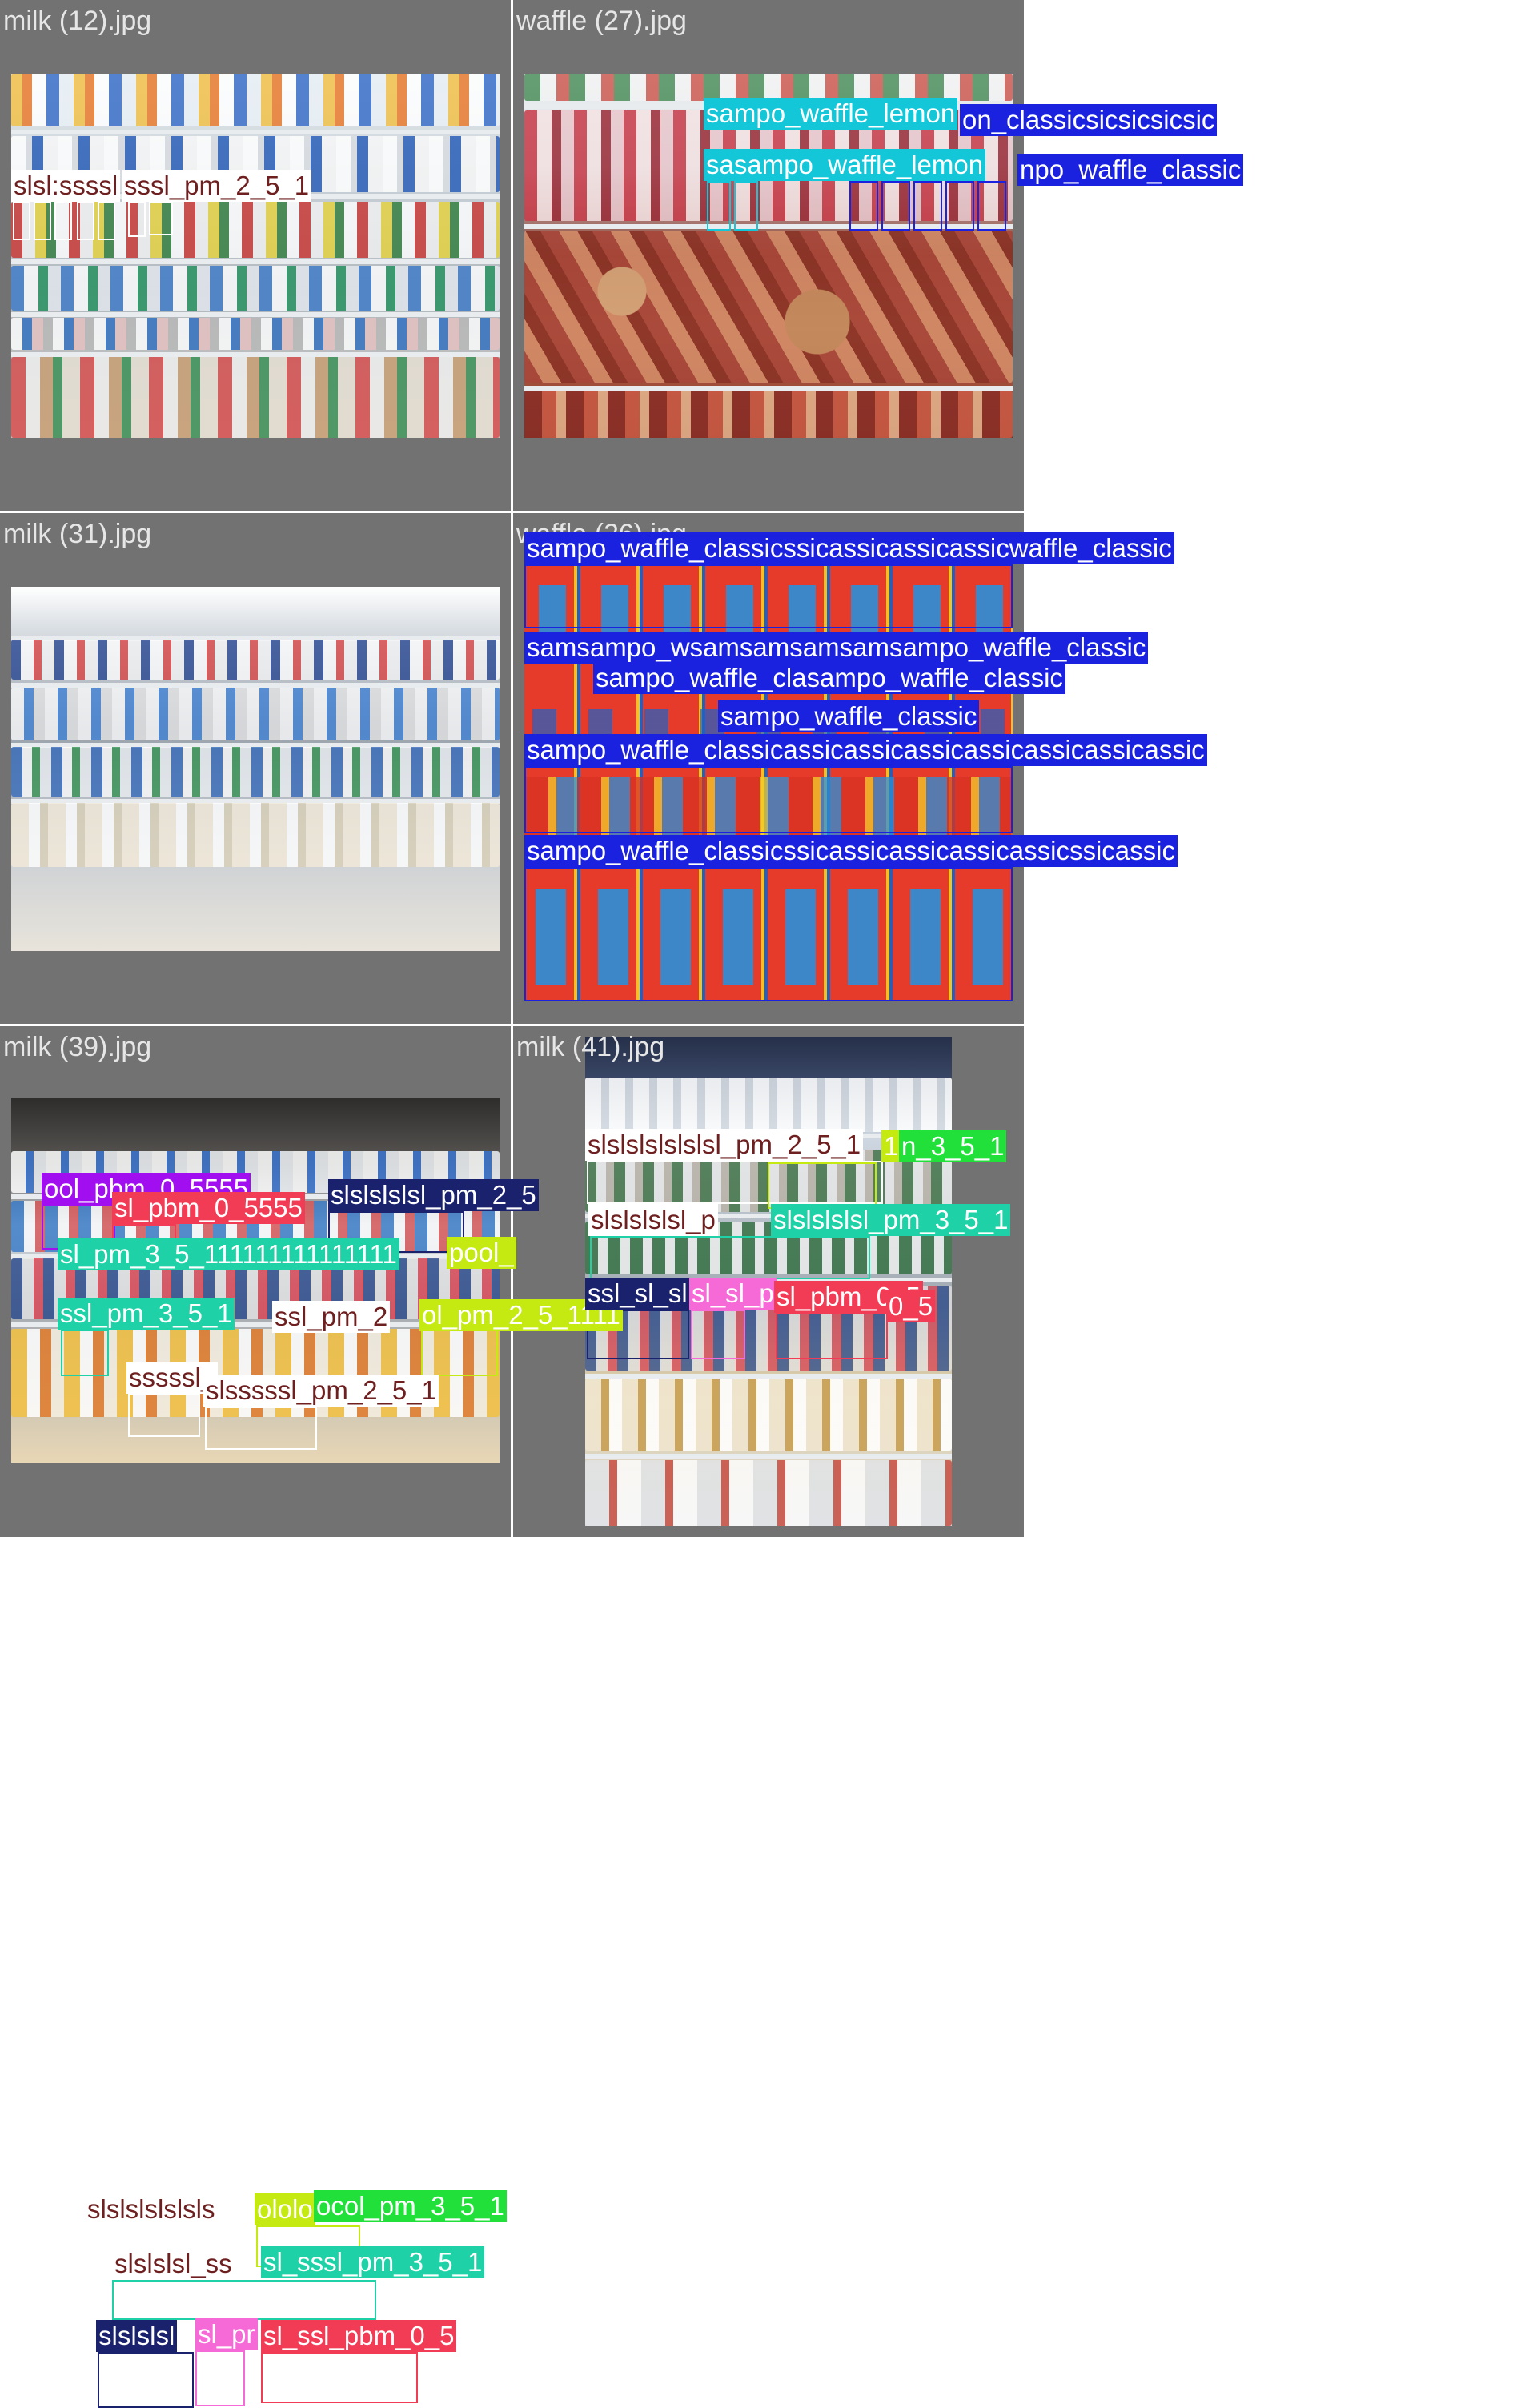 The height and width of the screenshot is (2408, 1537). I want to click on image-filename: waffle (27).jpg, so click(602, 21).